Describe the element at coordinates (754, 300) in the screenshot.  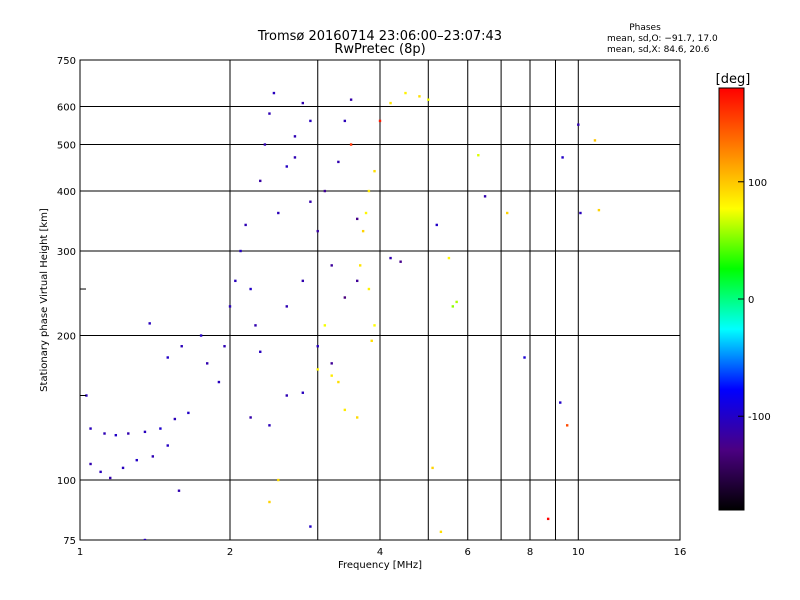
I see `colorbar-ticks: 100 0 -100` at that location.